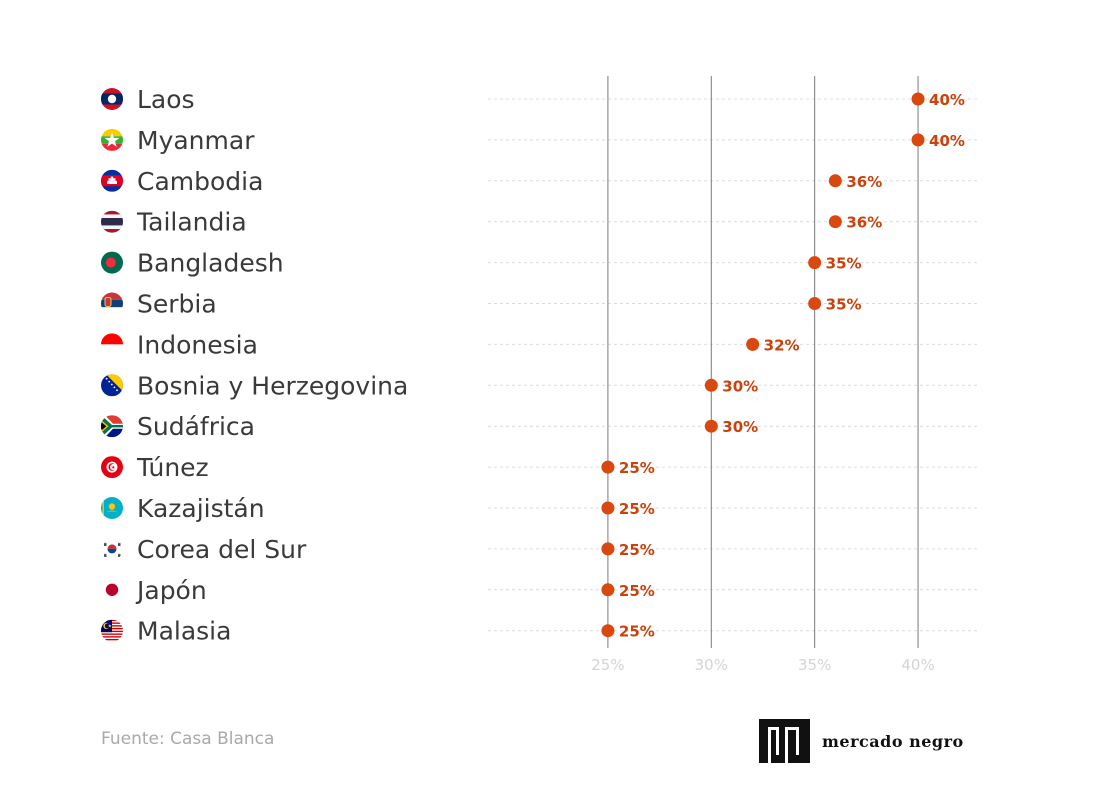  Describe the element at coordinates (112, 630) in the screenshot. I see `malaysia-flag-icon` at that location.